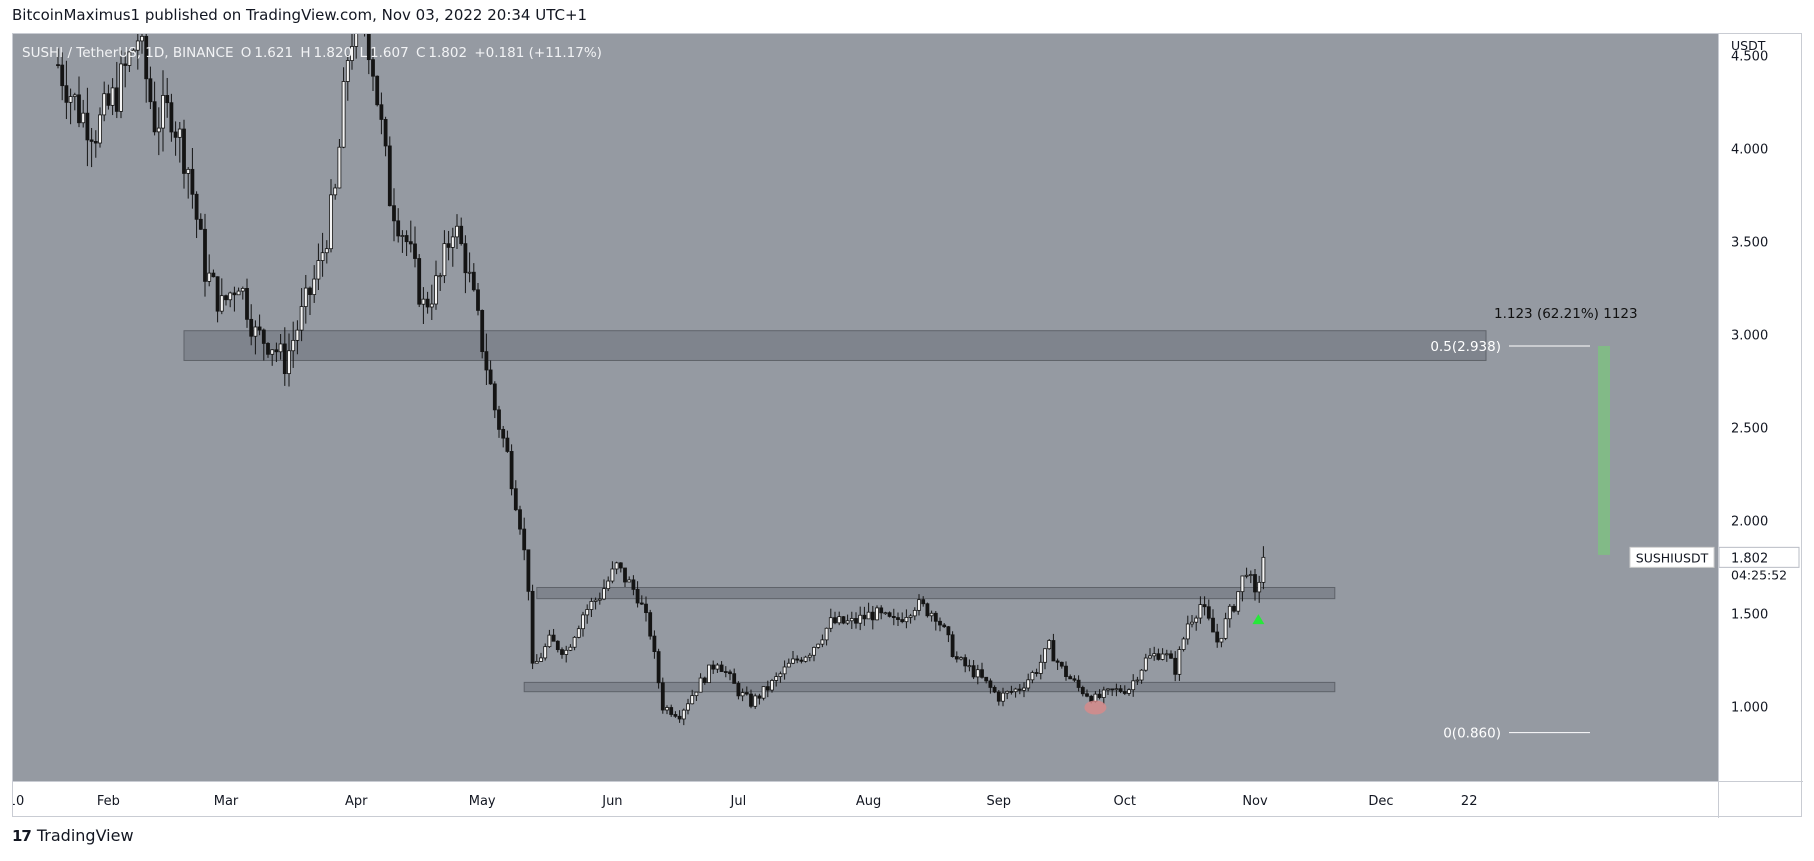  Describe the element at coordinates (1749, 335) in the screenshot. I see `price-tick-label: 3.000` at that location.